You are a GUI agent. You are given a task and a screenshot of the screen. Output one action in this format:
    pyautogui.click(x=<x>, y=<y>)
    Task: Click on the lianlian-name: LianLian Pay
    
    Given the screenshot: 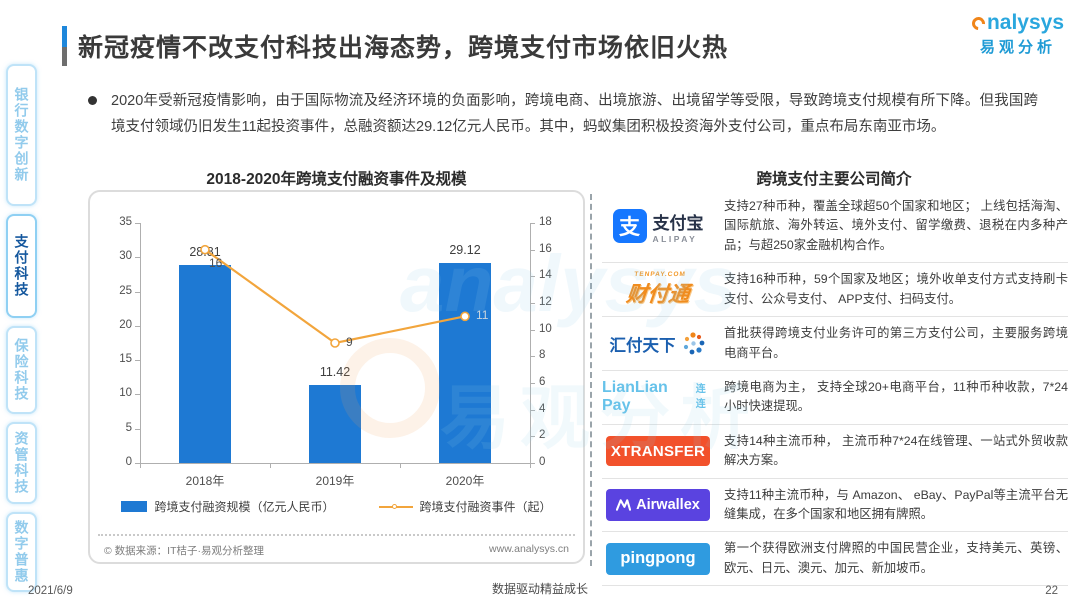 What is the action you would take?
    pyautogui.click(x=635, y=397)
    